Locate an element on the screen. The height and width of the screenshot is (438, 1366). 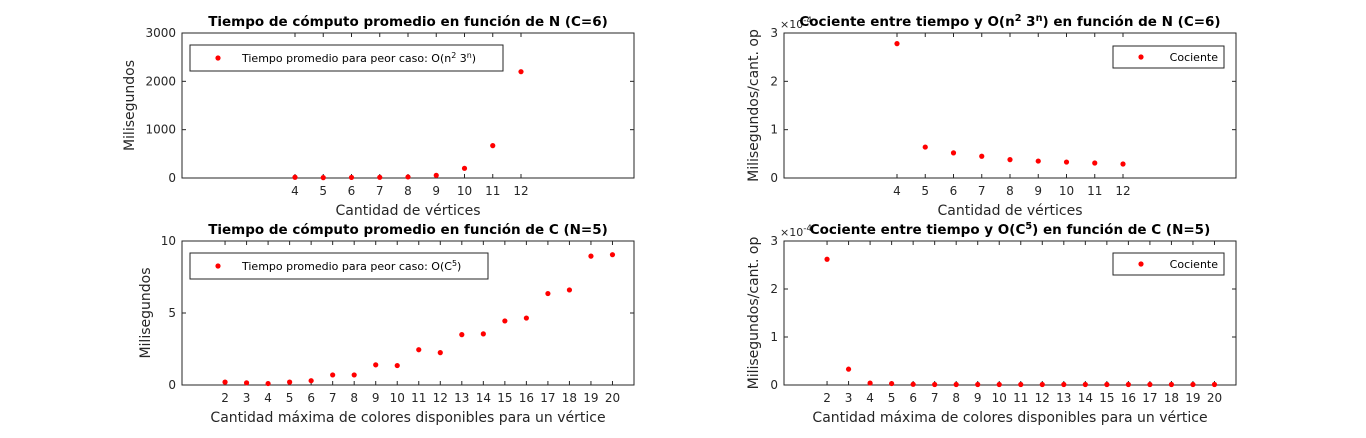
x-tick-label: 17 is located at coordinates (547, 398).